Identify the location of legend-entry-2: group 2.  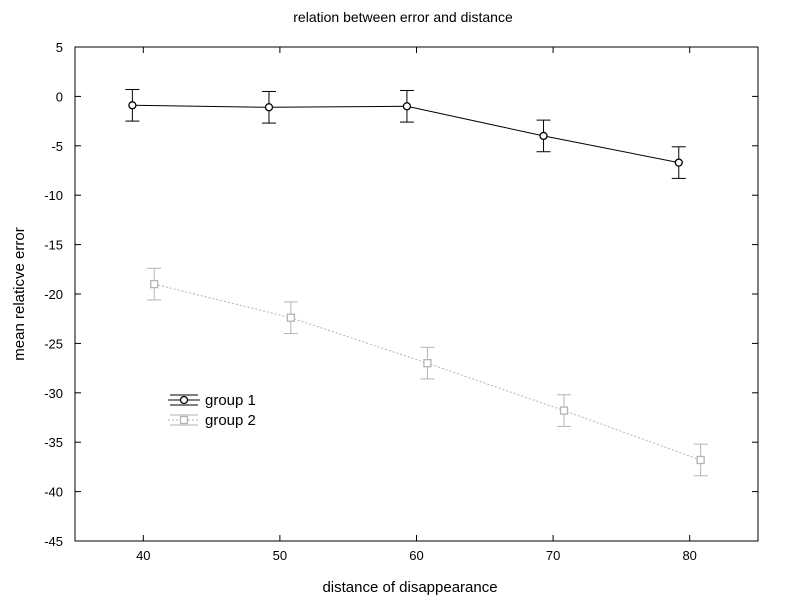
(212, 420).